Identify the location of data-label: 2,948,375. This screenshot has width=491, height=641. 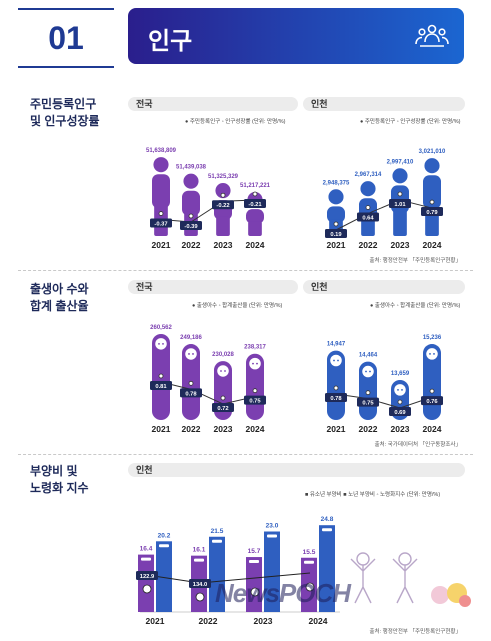
(336, 183).